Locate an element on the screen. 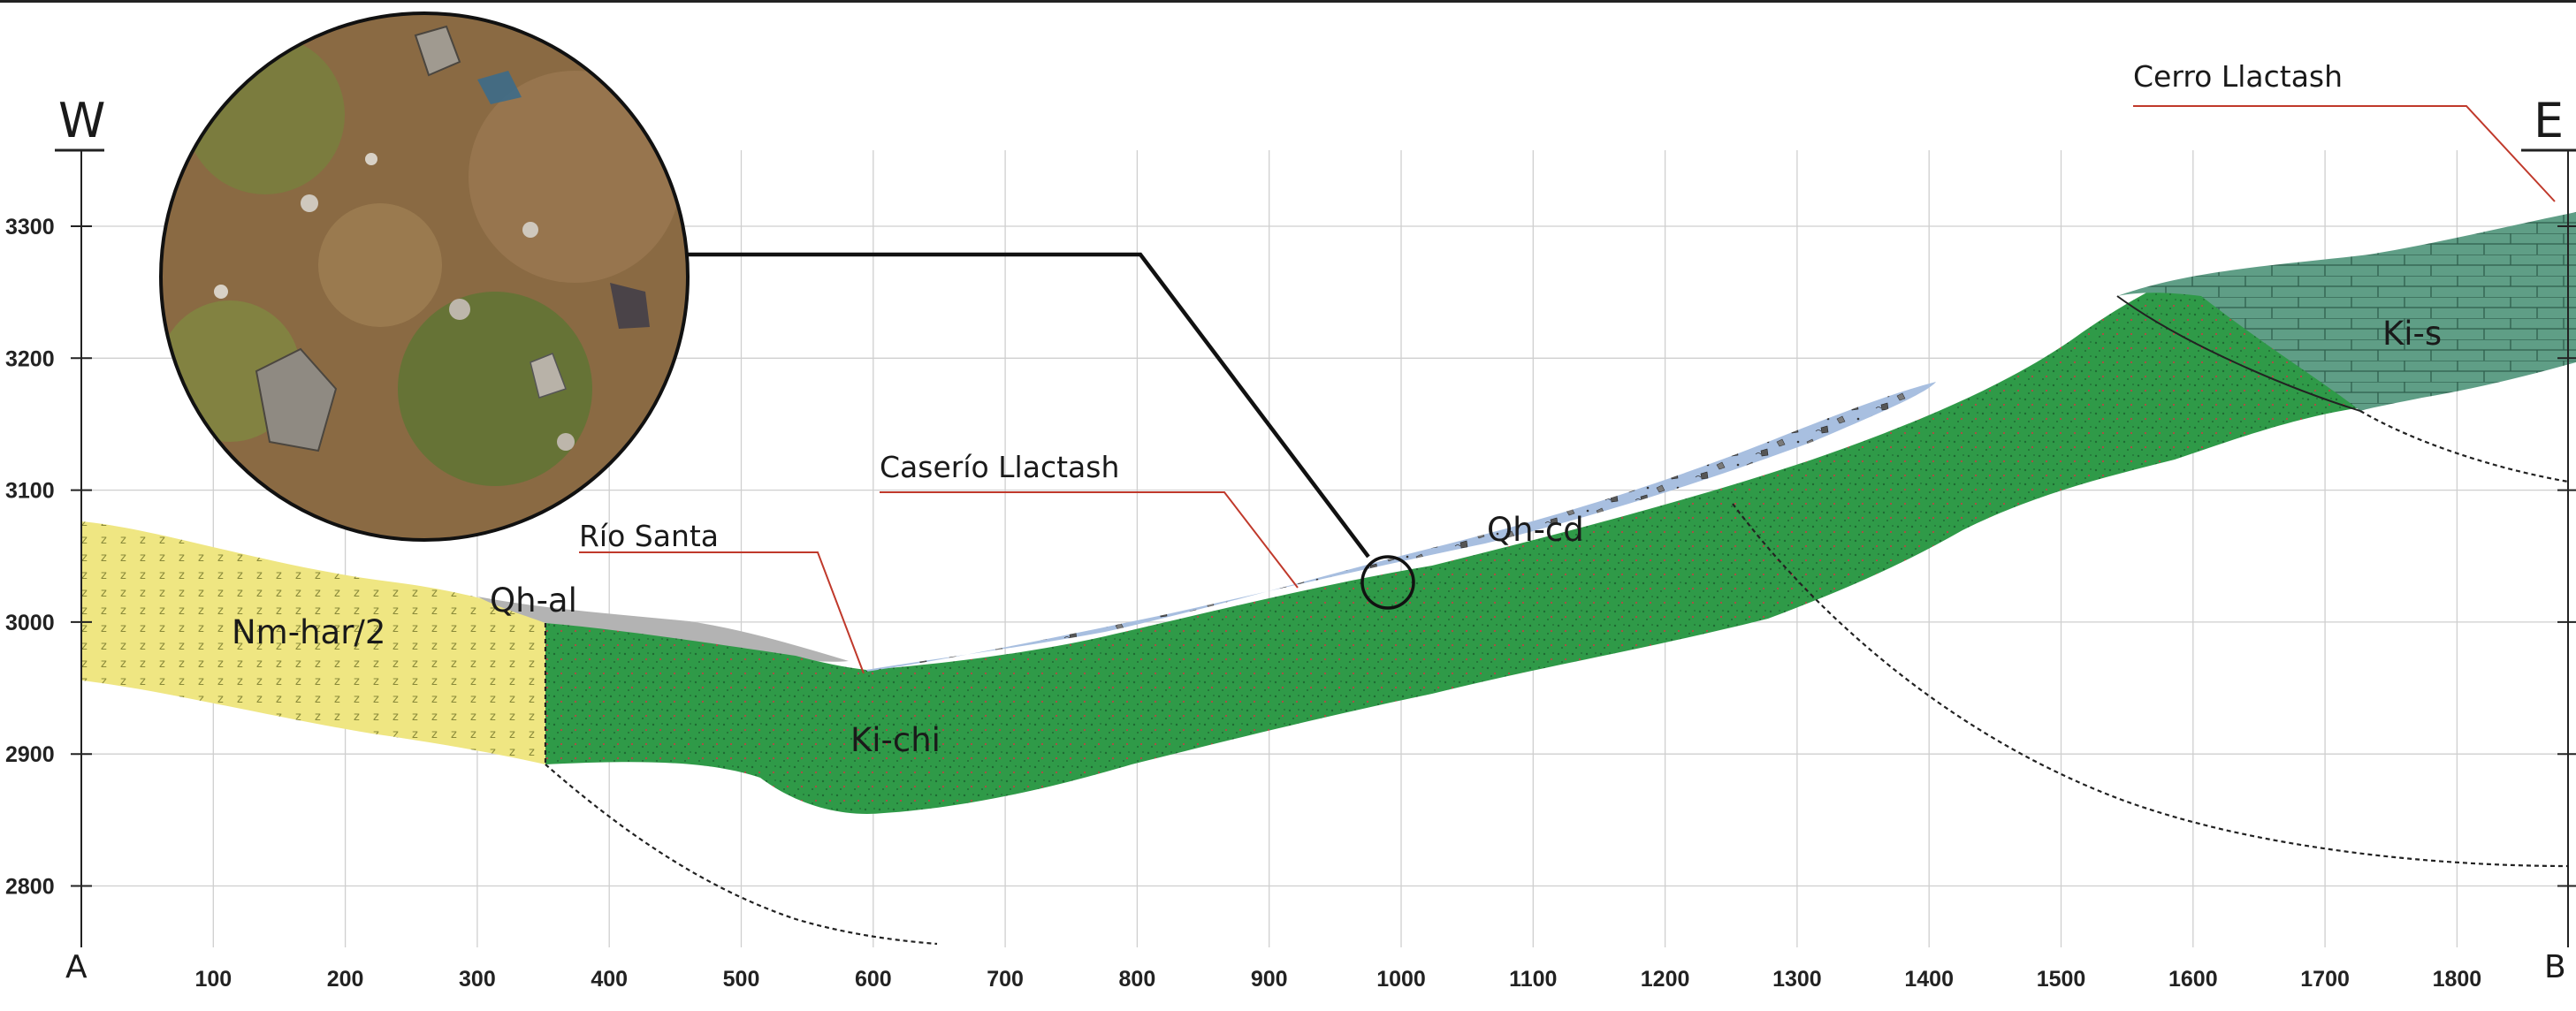 The image size is (2576, 1011). x-tick-label: 1000 is located at coordinates (1401, 980).